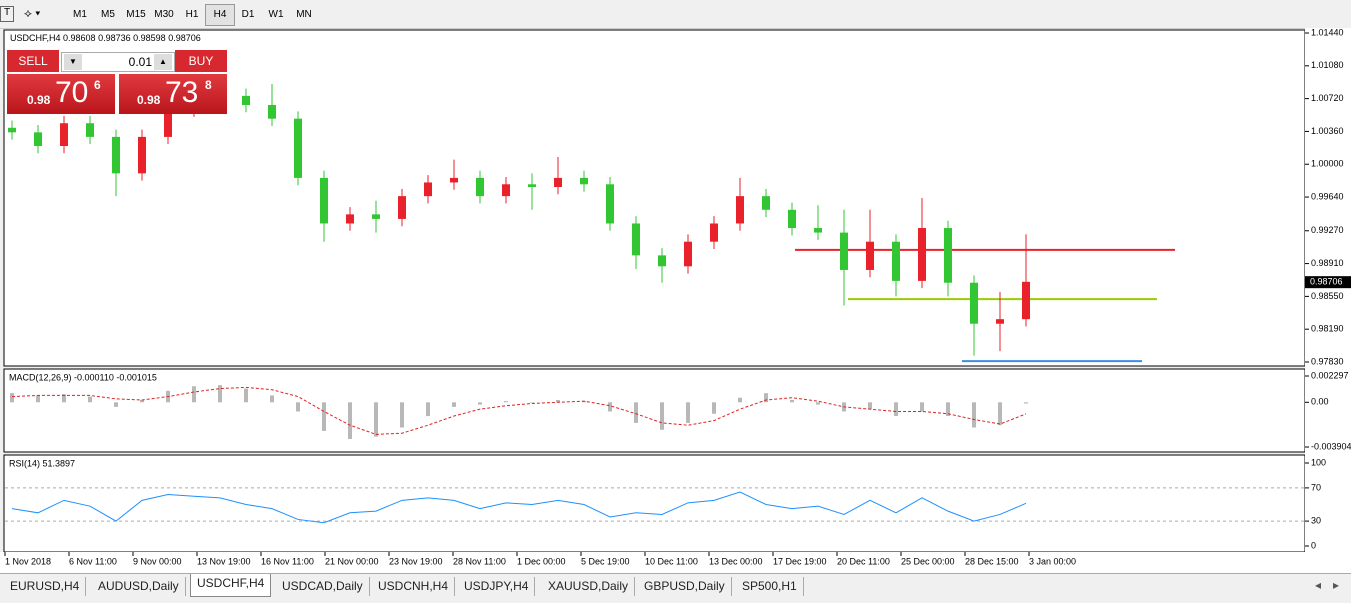 The height and width of the screenshot is (603, 1351). Describe the element at coordinates (1316, 520) in the screenshot. I see `y-tick-label: 30` at that location.